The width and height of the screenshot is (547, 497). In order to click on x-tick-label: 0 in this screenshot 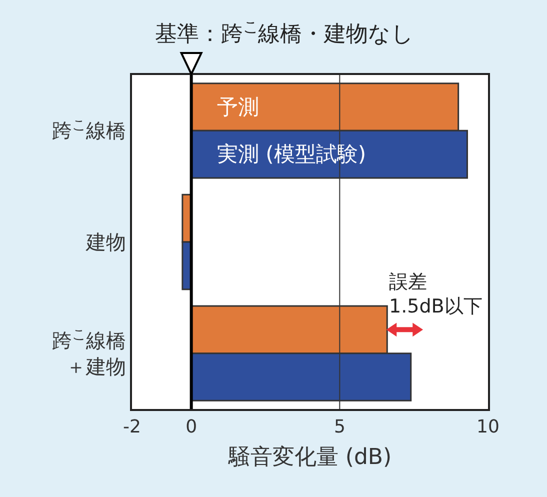, I will do `click(192, 427)`.